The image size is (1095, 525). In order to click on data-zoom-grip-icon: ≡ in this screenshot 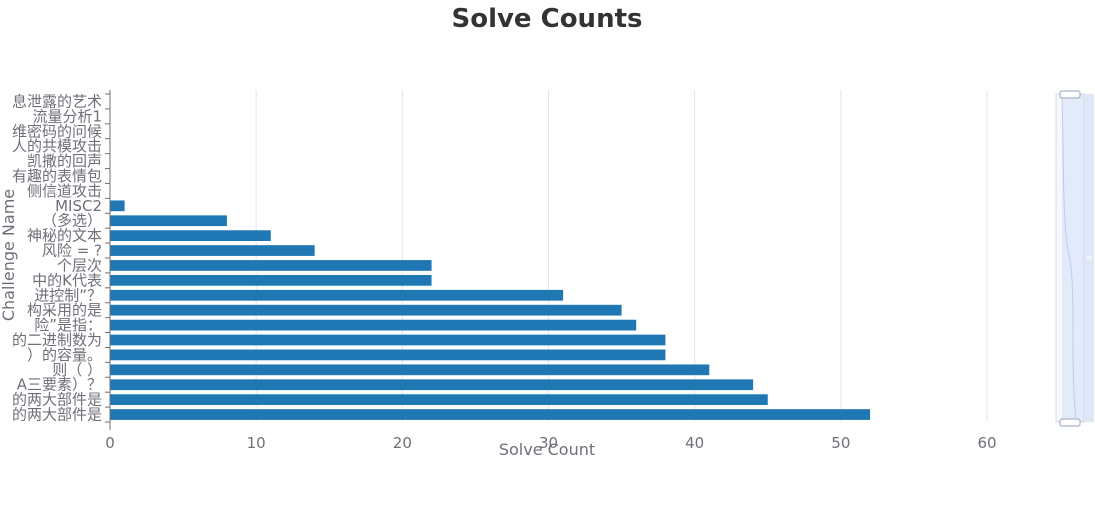, I will do `click(1089, 257)`.